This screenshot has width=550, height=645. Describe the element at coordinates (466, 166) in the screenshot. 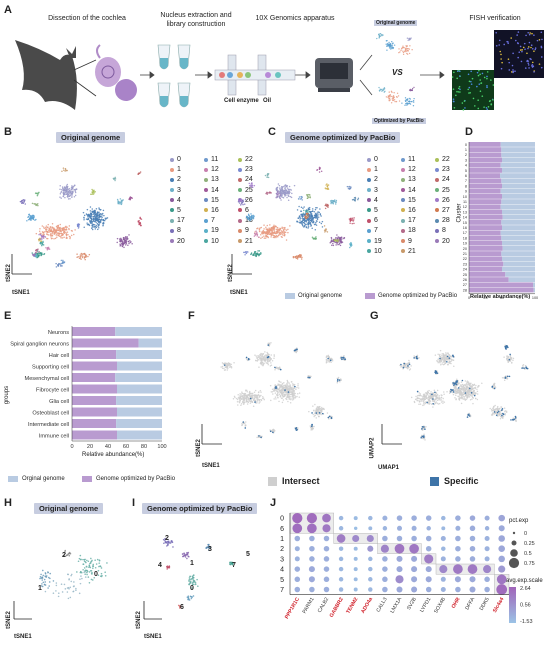

I see `tick-label-y: 4` at that location.